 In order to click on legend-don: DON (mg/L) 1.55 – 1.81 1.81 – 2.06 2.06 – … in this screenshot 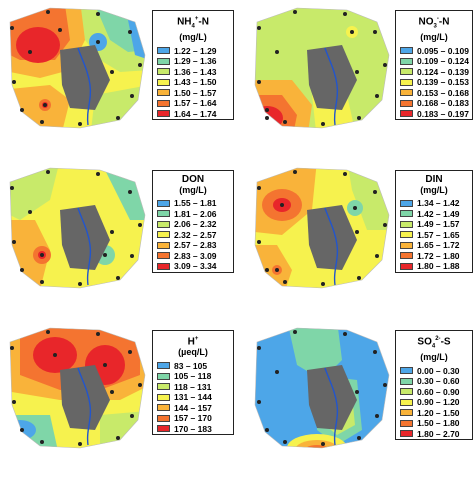, I will do `click(193, 221)`.